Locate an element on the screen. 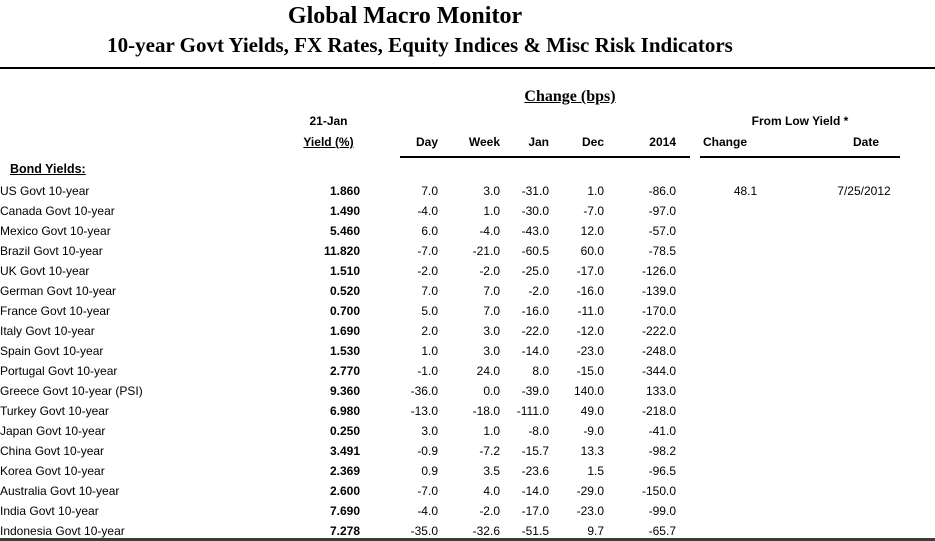  cell-jan: -14.0 is located at coordinates (535, 351).